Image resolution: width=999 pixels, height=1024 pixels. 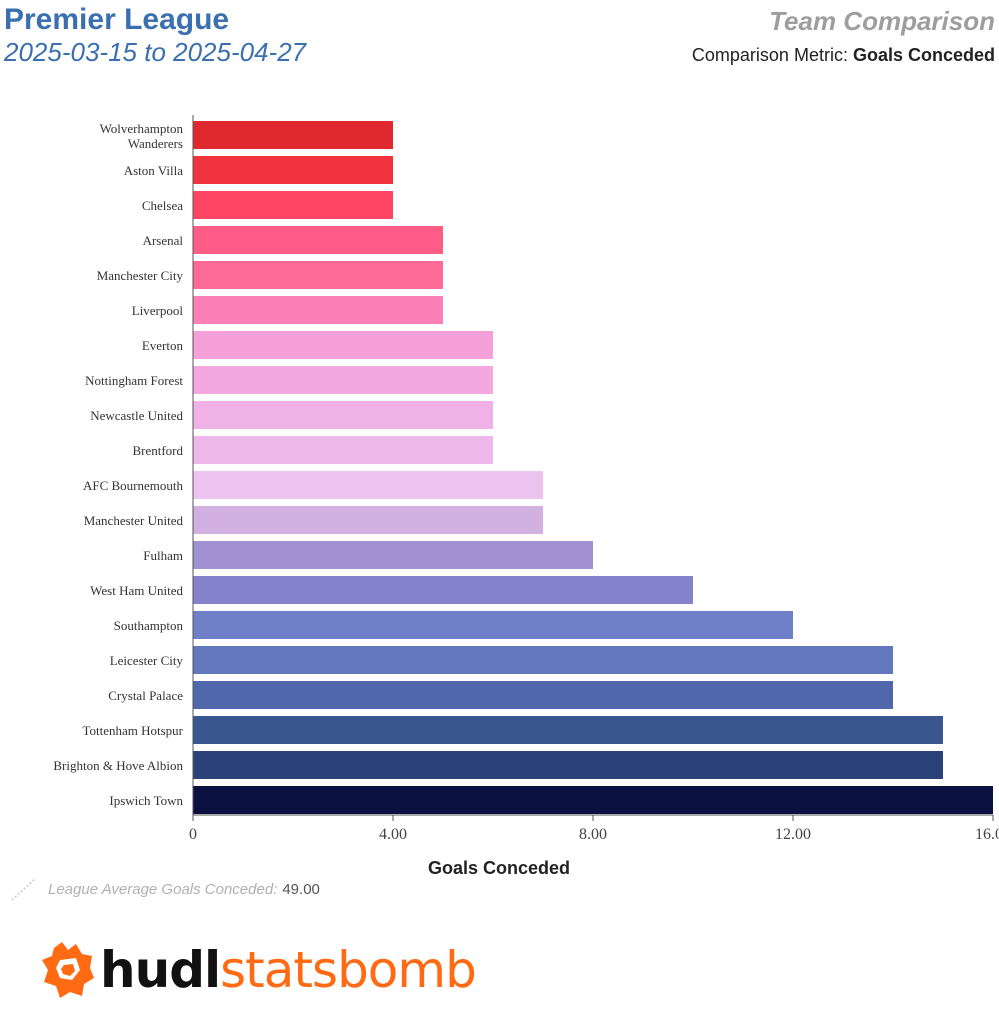 What do you see at coordinates (24, 889) in the screenshot?
I see `dotted-line-icon` at bounding box center [24, 889].